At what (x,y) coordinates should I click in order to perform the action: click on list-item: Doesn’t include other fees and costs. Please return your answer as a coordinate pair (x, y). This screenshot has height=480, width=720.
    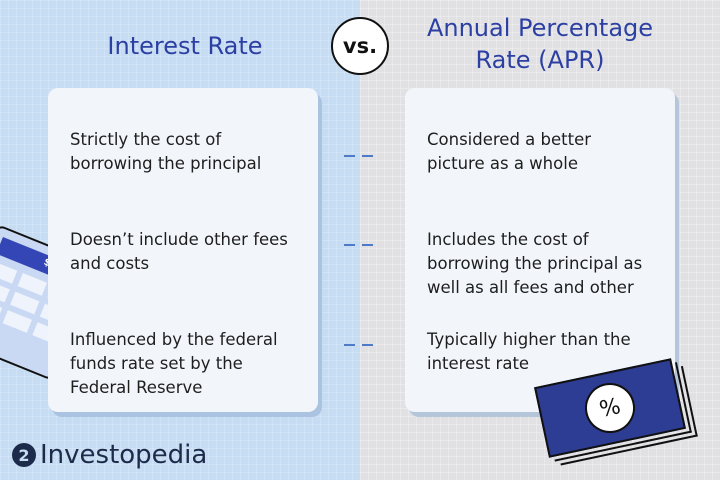
    Looking at the image, I should click on (179, 251).